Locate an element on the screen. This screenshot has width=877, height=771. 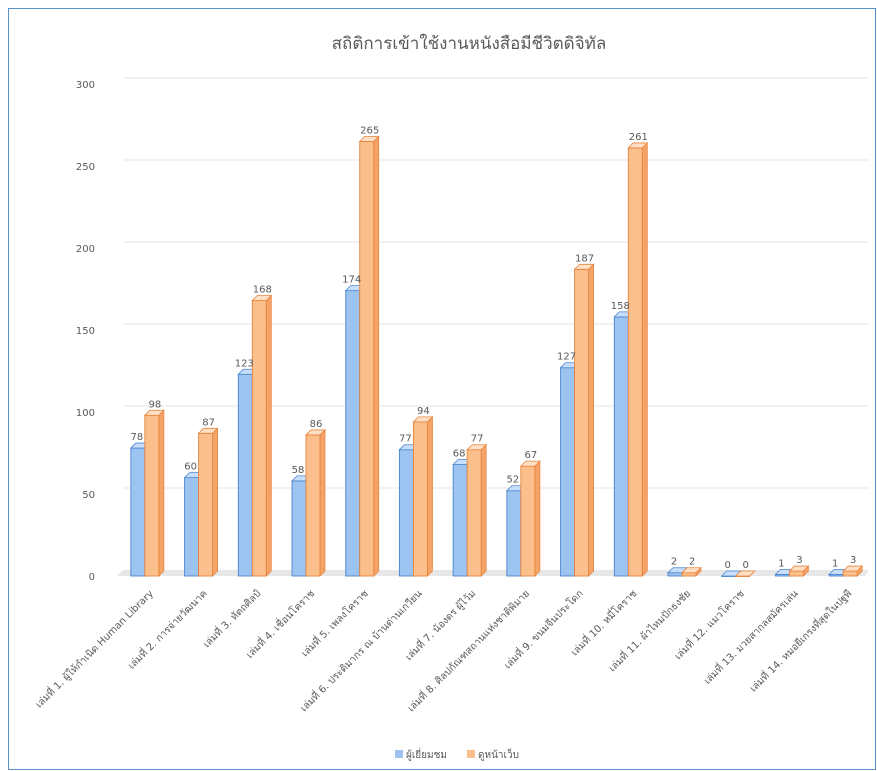
y-tick-label: 250 is located at coordinates (85, 167).